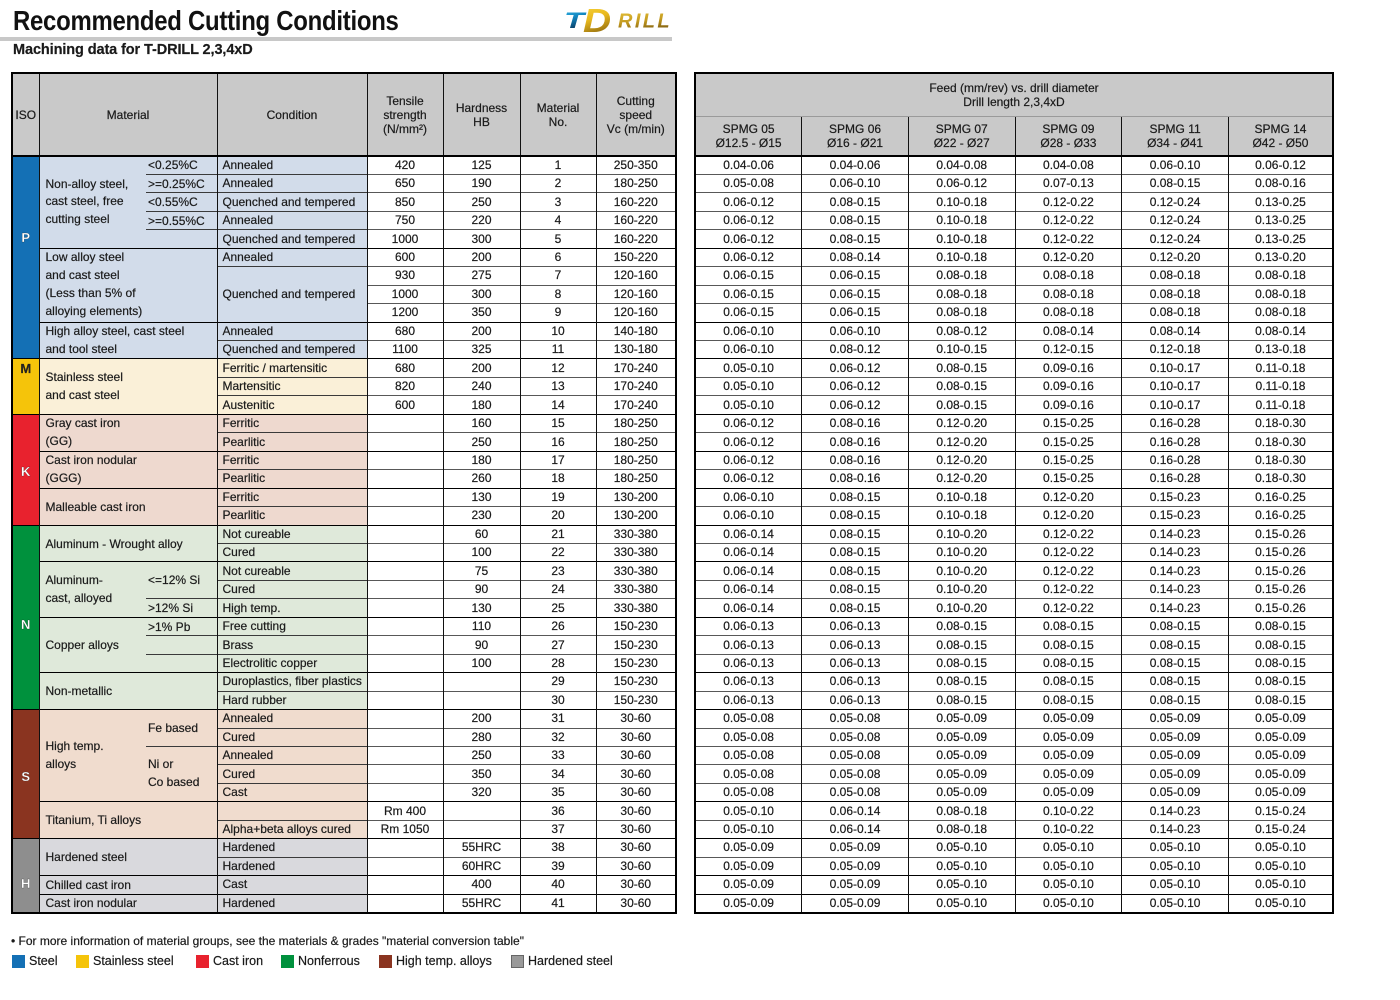 The width and height of the screenshot is (1400, 1000). Describe the element at coordinates (645, 22) in the screenshot. I see `svg-text: RILL` at that location.